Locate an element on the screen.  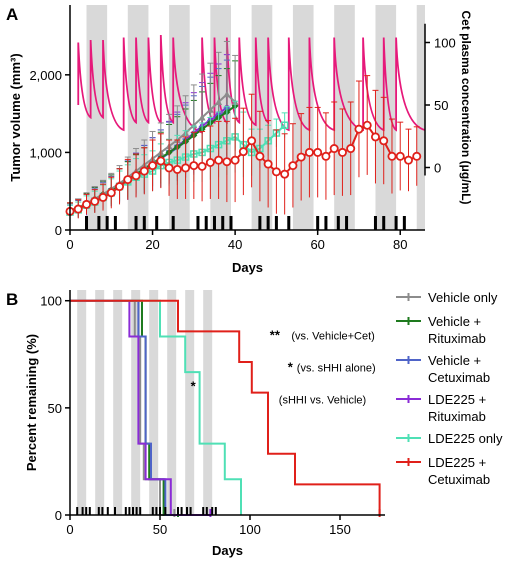
annotation-b: (sHHI vs. Vehicle) is located at coordinates (322, 401).